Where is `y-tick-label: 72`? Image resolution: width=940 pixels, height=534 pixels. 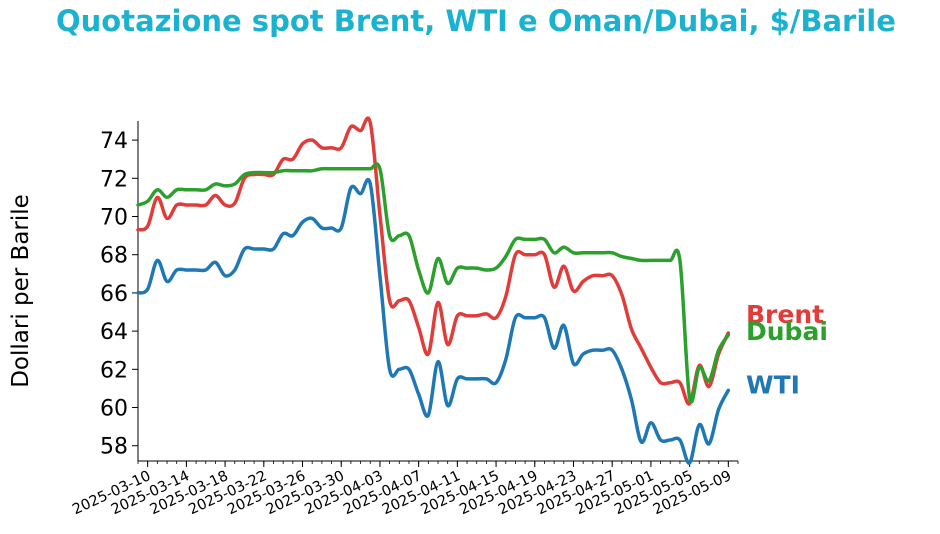 y-tick-label: 72 is located at coordinates (114, 179).